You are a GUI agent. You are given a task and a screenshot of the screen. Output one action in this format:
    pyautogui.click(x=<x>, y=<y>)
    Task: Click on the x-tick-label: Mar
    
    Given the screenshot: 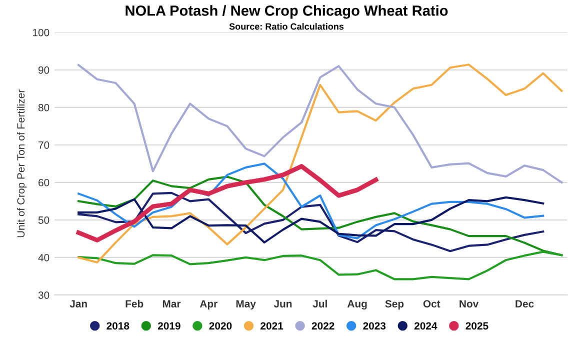 What is the action you would take?
    pyautogui.click(x=171, y=304)
    